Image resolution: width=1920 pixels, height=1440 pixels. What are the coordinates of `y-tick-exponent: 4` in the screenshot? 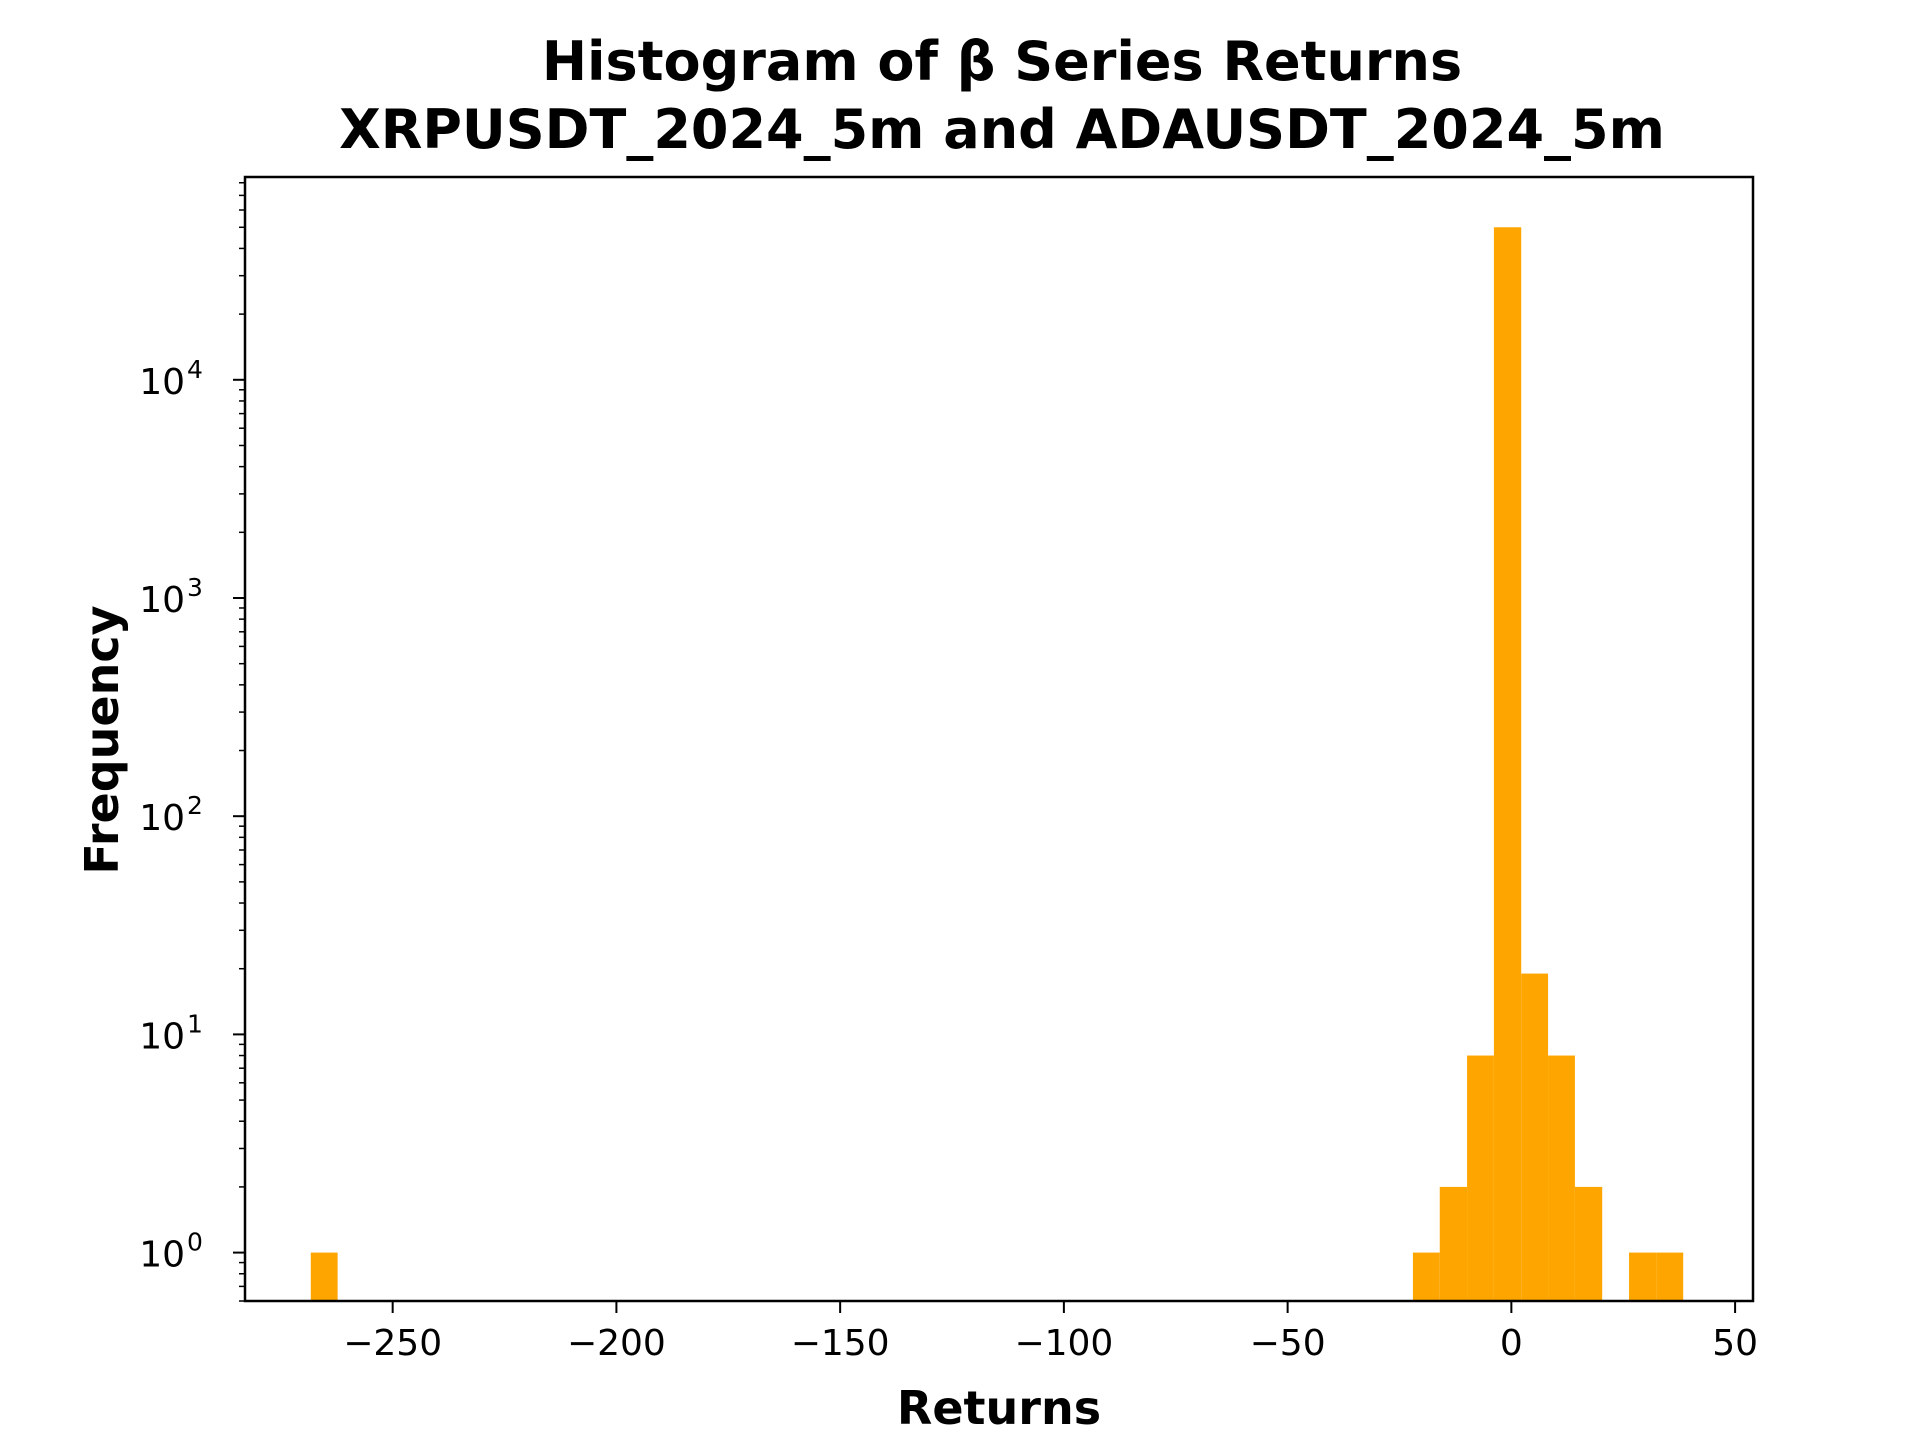 It's located at (195, 369).